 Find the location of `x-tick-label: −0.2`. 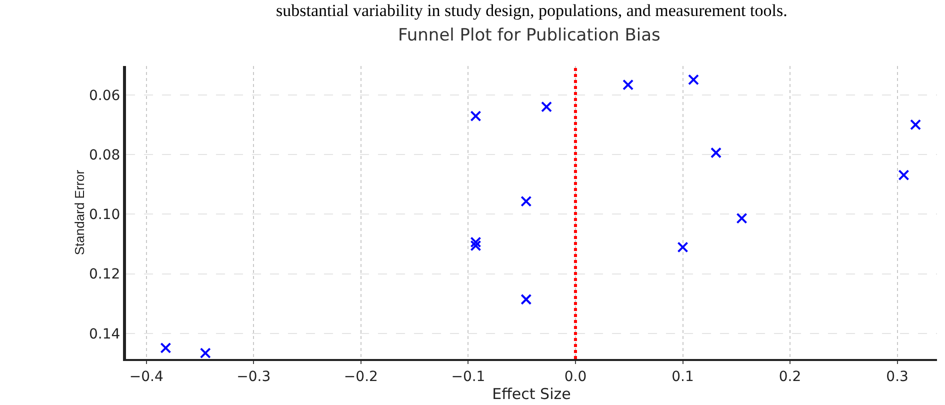

x-tick-label: −0.2 is located at coordinates (361, 376).